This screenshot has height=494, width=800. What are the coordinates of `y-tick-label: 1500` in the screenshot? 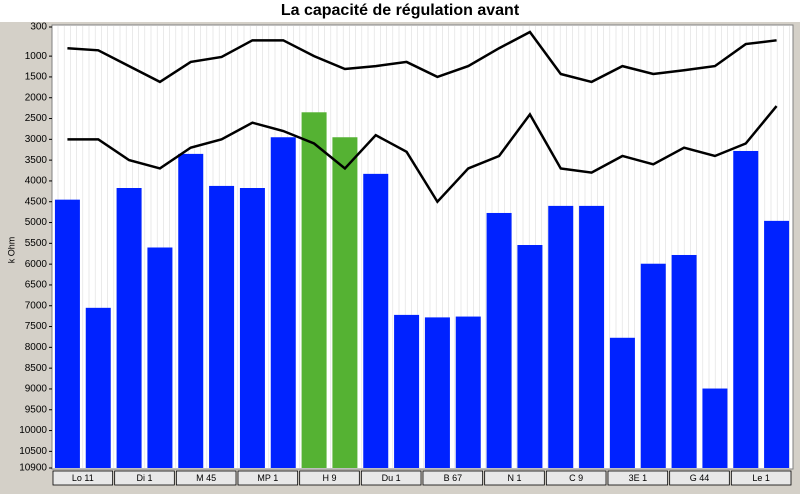 It's located at (36, 77).